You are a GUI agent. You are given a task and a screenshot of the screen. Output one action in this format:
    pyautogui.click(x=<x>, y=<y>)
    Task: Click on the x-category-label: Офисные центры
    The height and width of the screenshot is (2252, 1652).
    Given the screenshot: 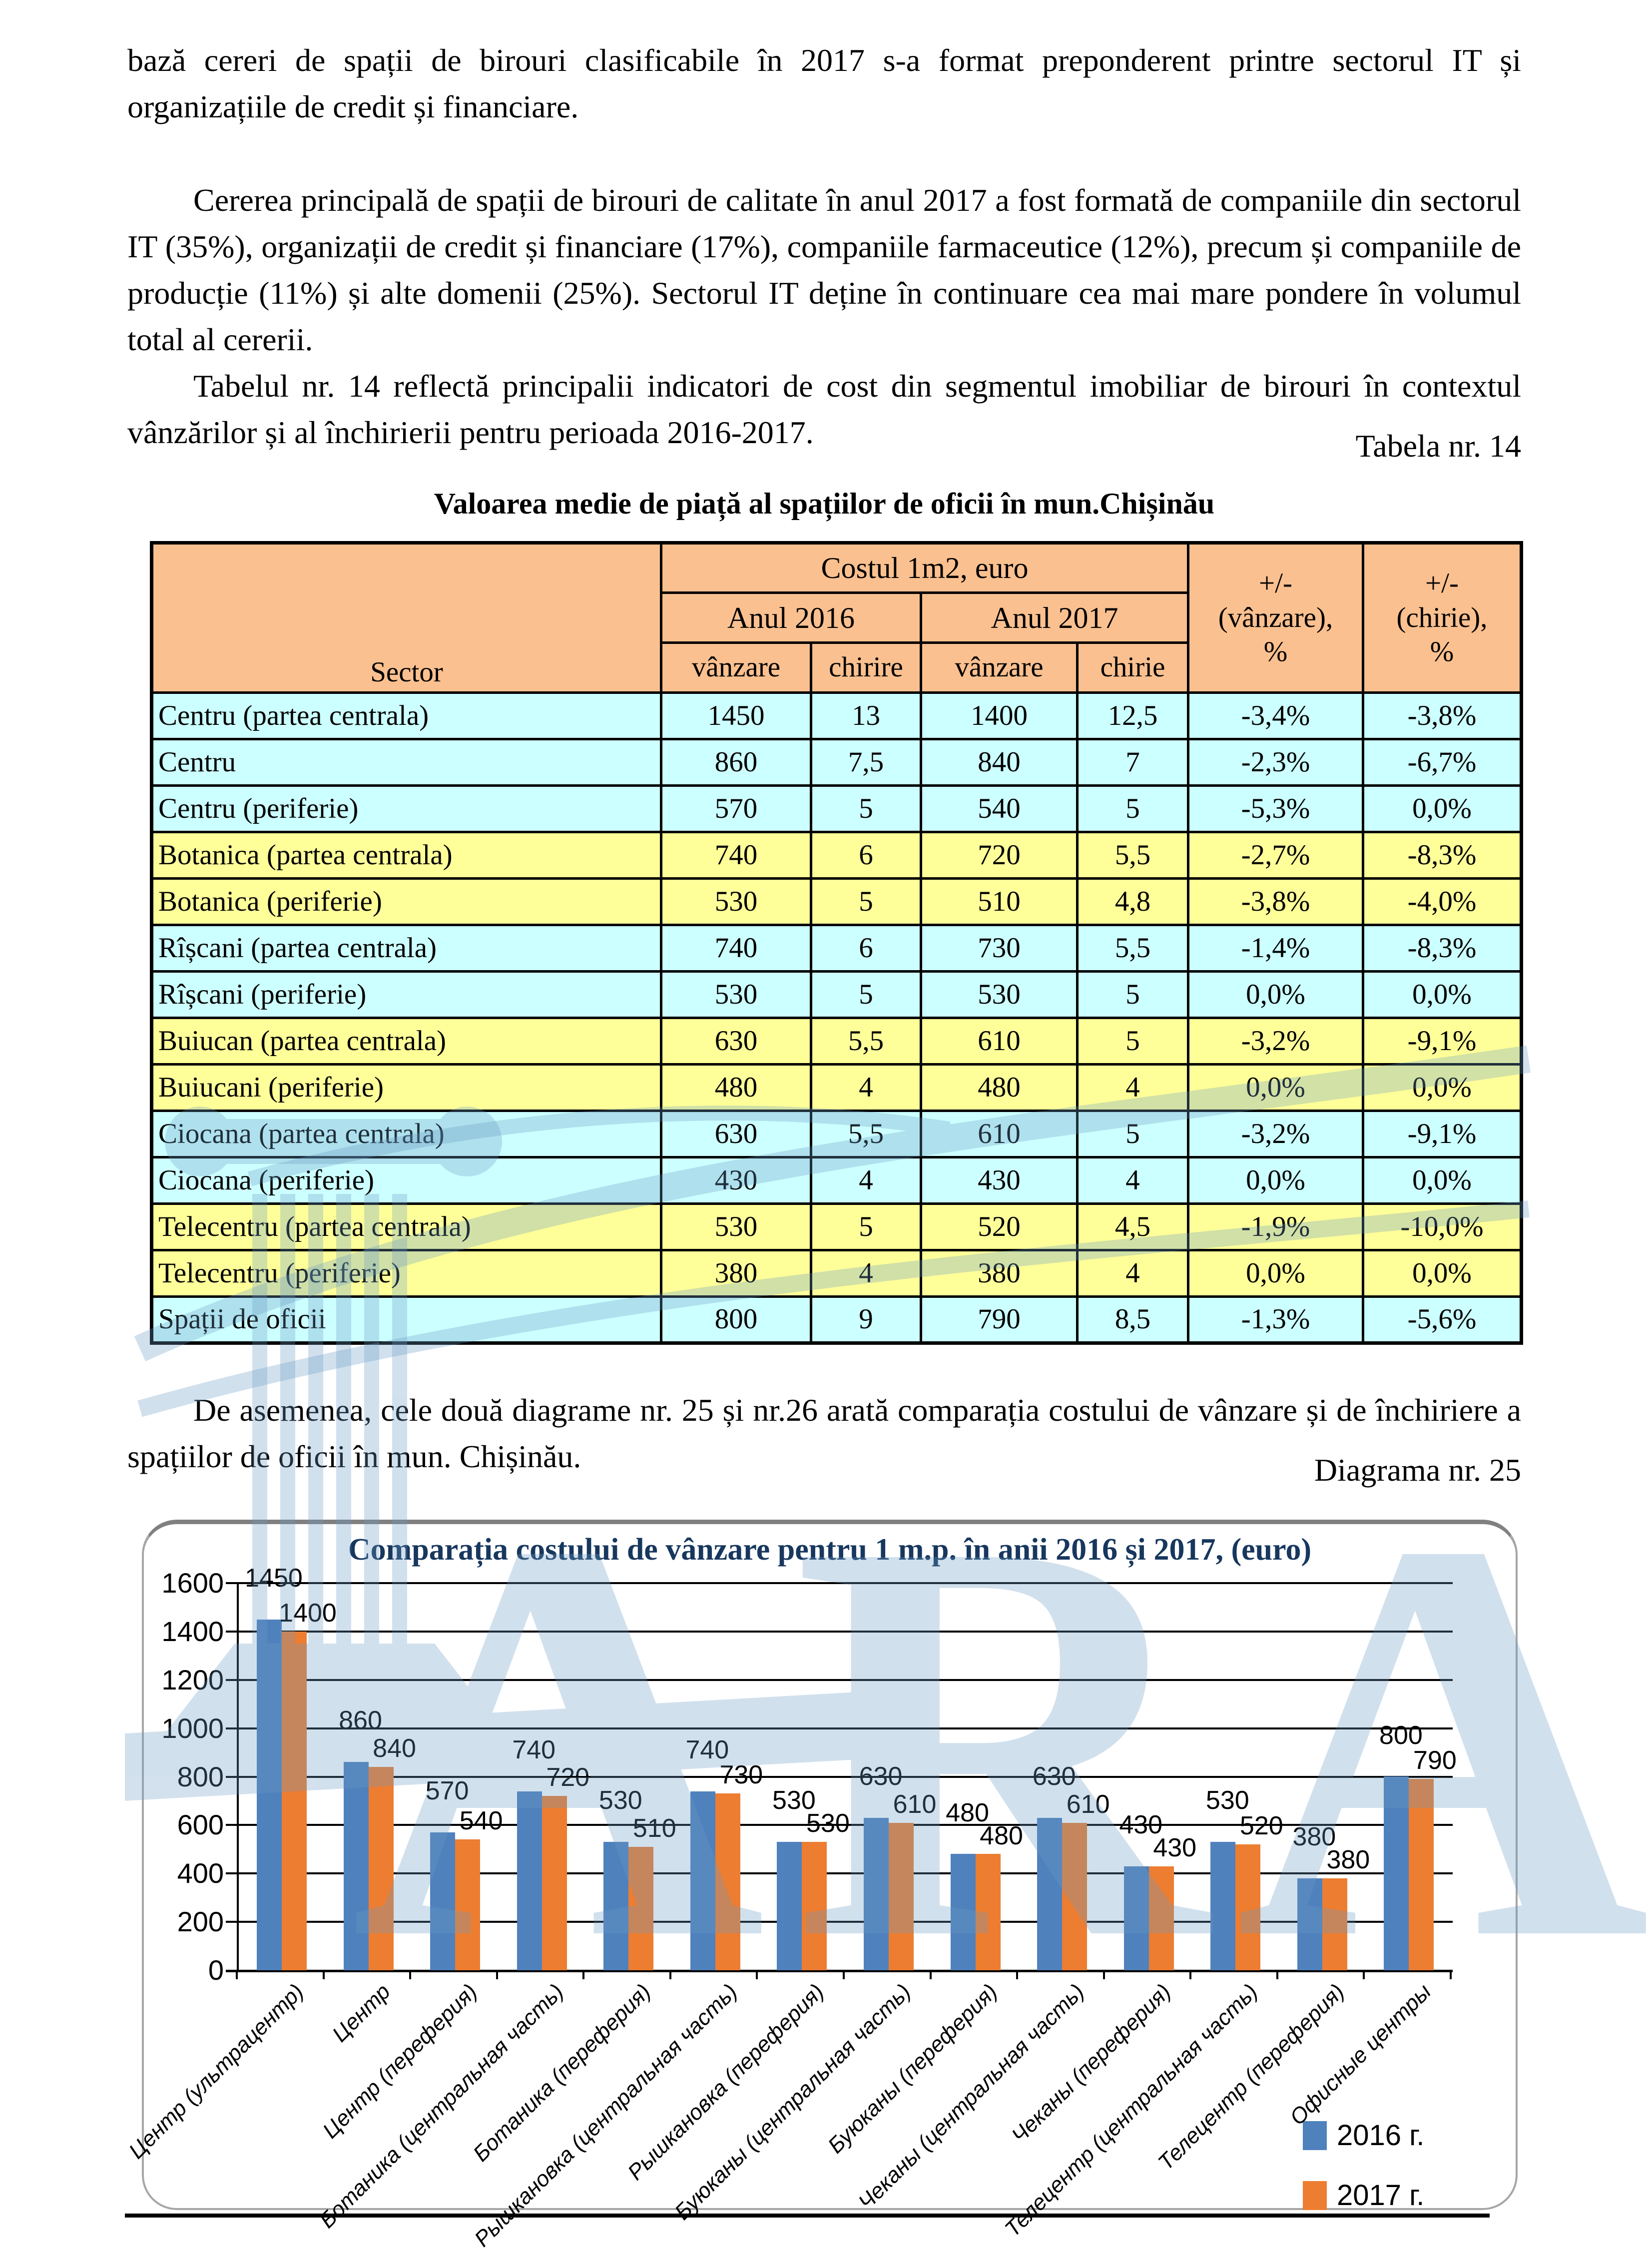 What is the action you would take?
    pyautogui.click(x=1360, y=2054)
    